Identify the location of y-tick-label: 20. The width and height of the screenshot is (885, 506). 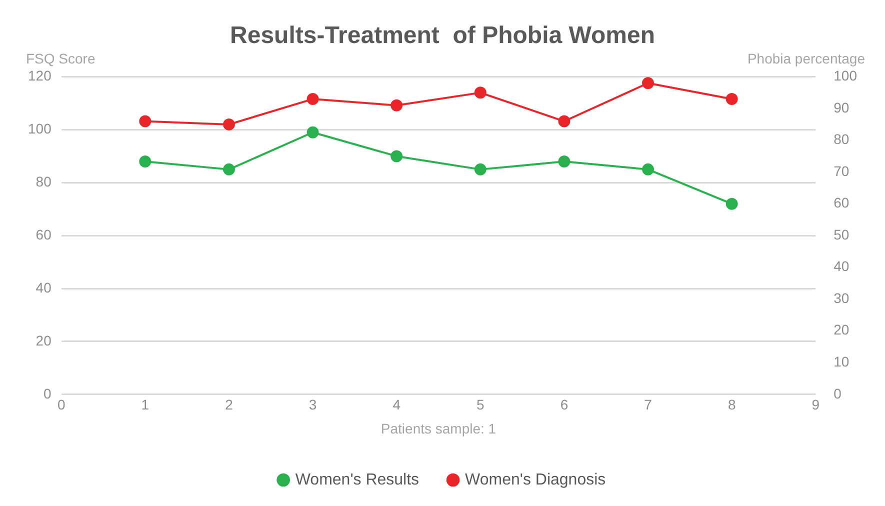
(44, 340).